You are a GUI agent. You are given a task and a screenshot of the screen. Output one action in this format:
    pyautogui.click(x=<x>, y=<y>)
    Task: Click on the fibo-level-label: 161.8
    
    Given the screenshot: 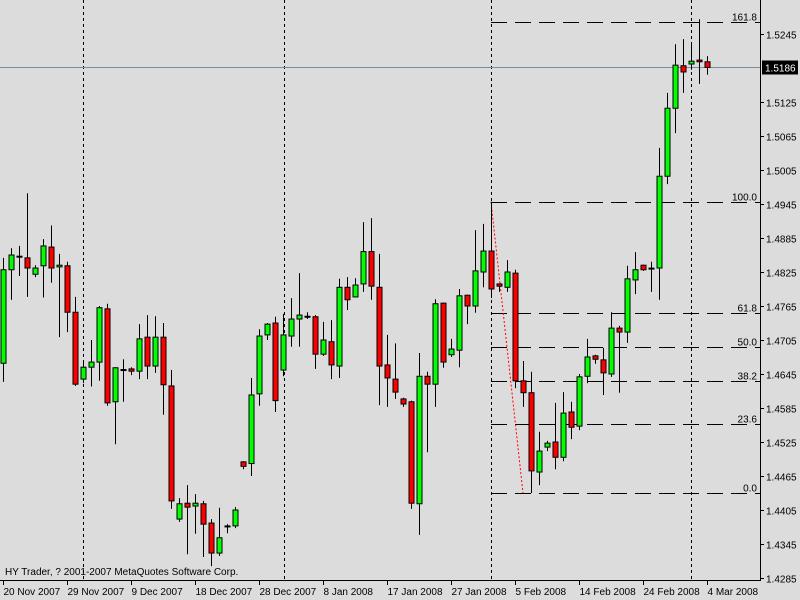 What is the action you would take?
    pyautogui.click(x=744, y=18)
    